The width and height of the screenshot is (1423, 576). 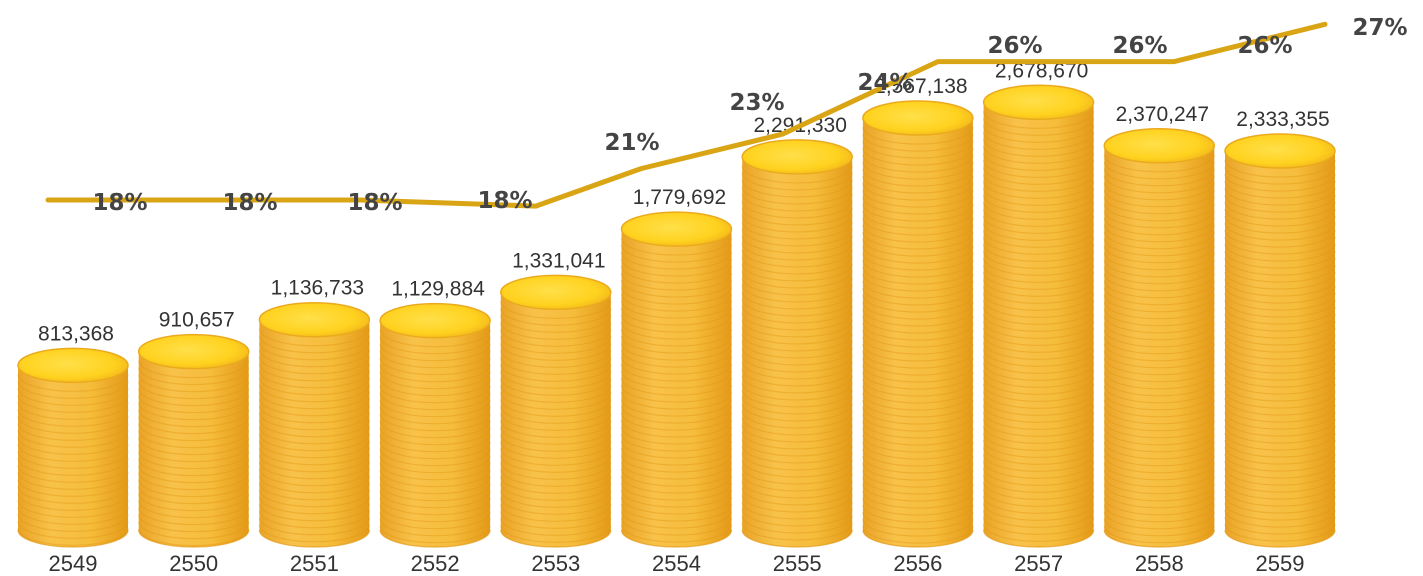 What do you see at coordinates (435, 563) in the screenshot?
I see `year-tick-label: 2552` at bounding box center [435, 563].